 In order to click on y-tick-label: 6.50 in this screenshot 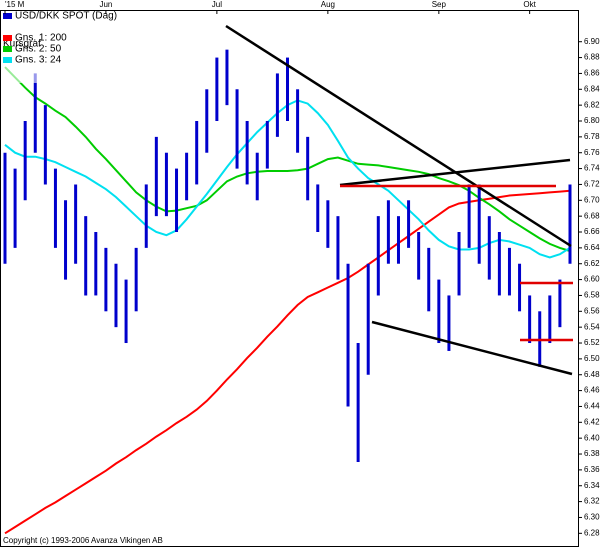, I will do `click(592, 358)`.